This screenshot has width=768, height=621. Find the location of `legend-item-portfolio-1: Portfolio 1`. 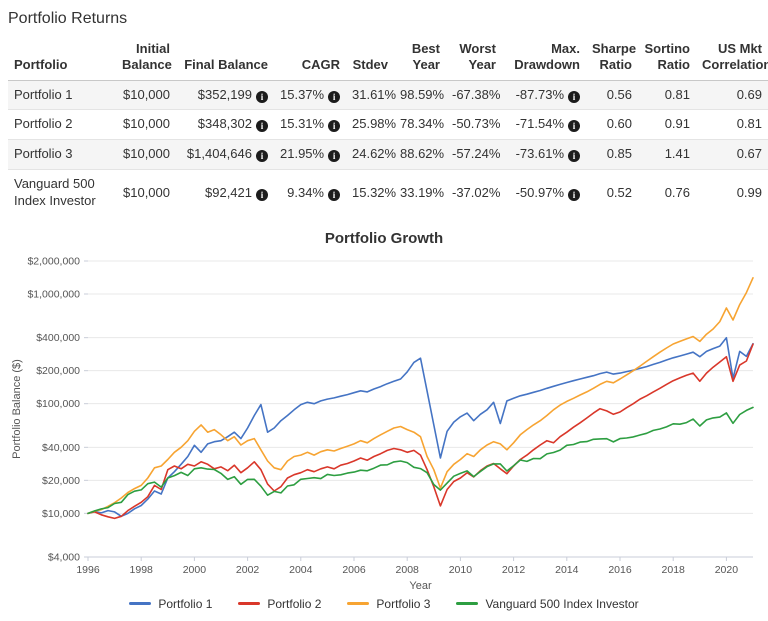

legend-item-portfolio-1: Portfolio 1 is located at coordinates (170, 604).